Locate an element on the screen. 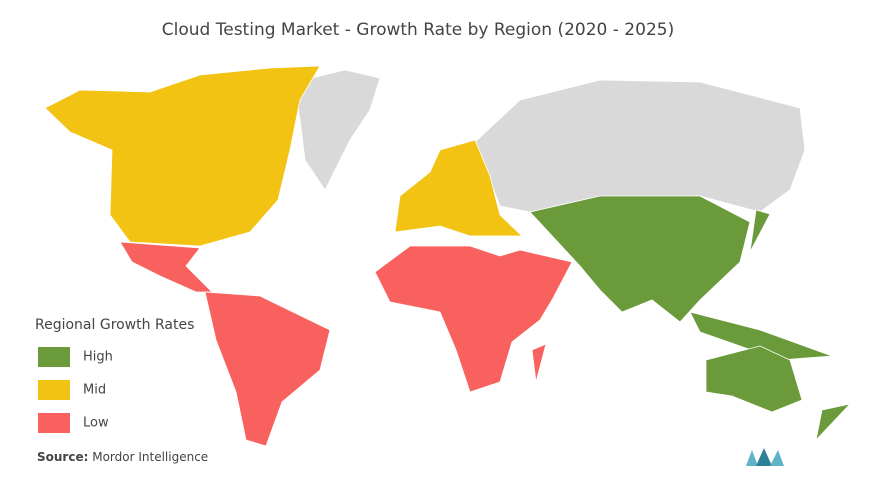  japan is located at coordinates (760, 231).